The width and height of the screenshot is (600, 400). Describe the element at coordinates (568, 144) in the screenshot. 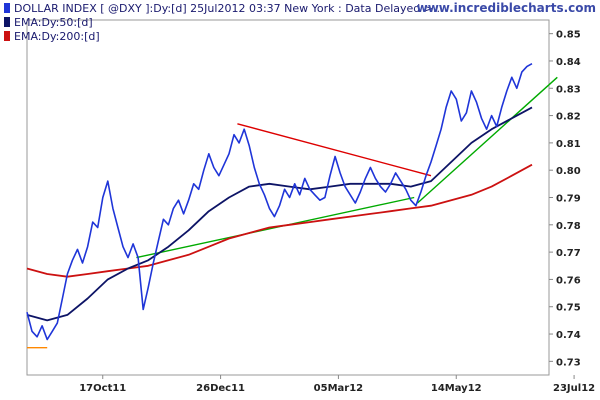

I see `y-tick-label: 0.81` at that location.